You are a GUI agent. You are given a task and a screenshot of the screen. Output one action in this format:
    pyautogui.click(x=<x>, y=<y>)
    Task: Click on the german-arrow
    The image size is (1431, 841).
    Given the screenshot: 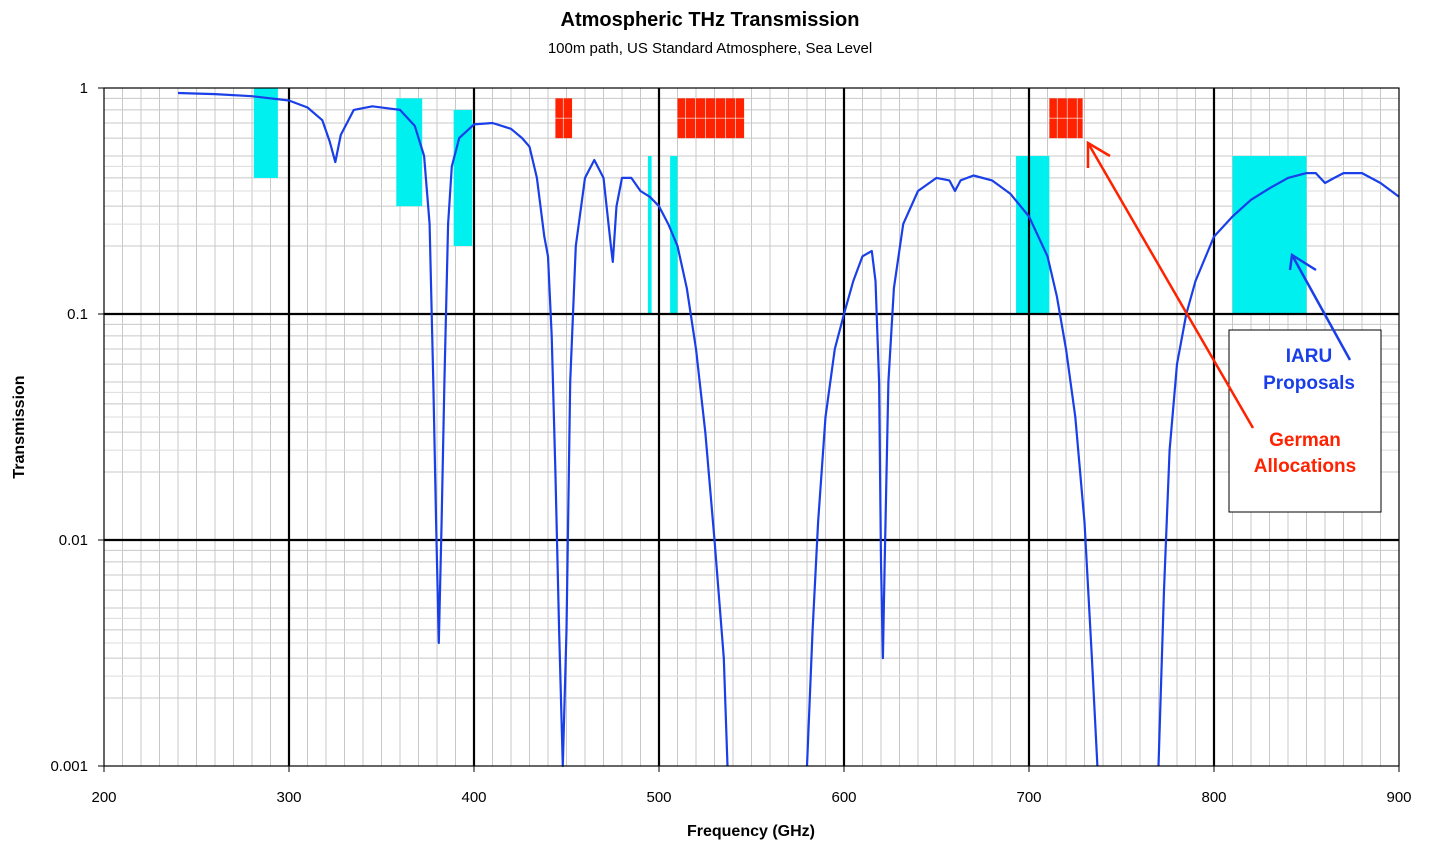 What is the action you would take?
    pyautogui.click(x=1170, y=284)
    